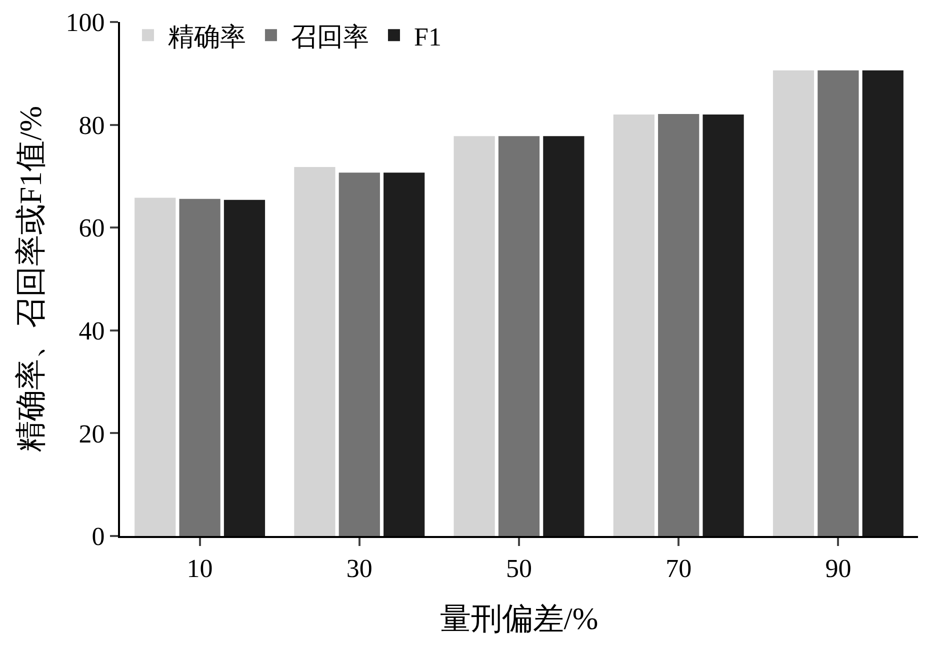 The image size is (933, 646). I want to click on x-tick-label: 90, so click(838, 569).